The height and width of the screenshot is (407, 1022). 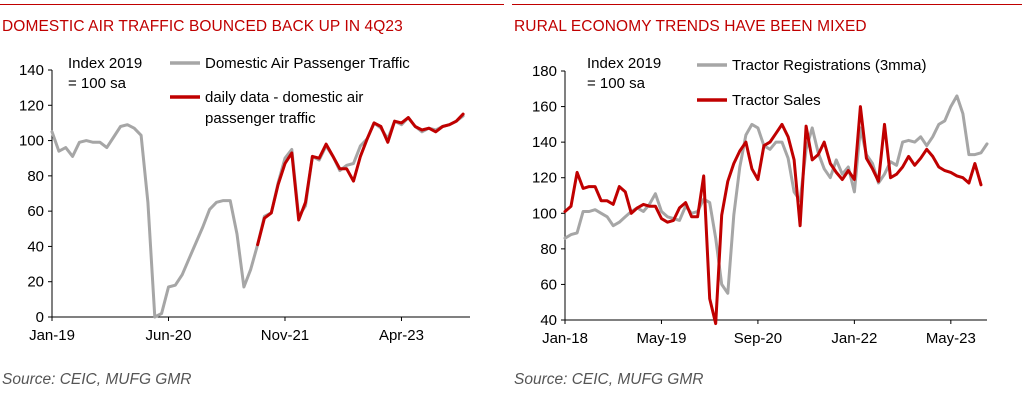 What do you see at coordinates (40, 317) in the screenshot?
I see `y-tick-label: 0` at bounding box center [40, 317].